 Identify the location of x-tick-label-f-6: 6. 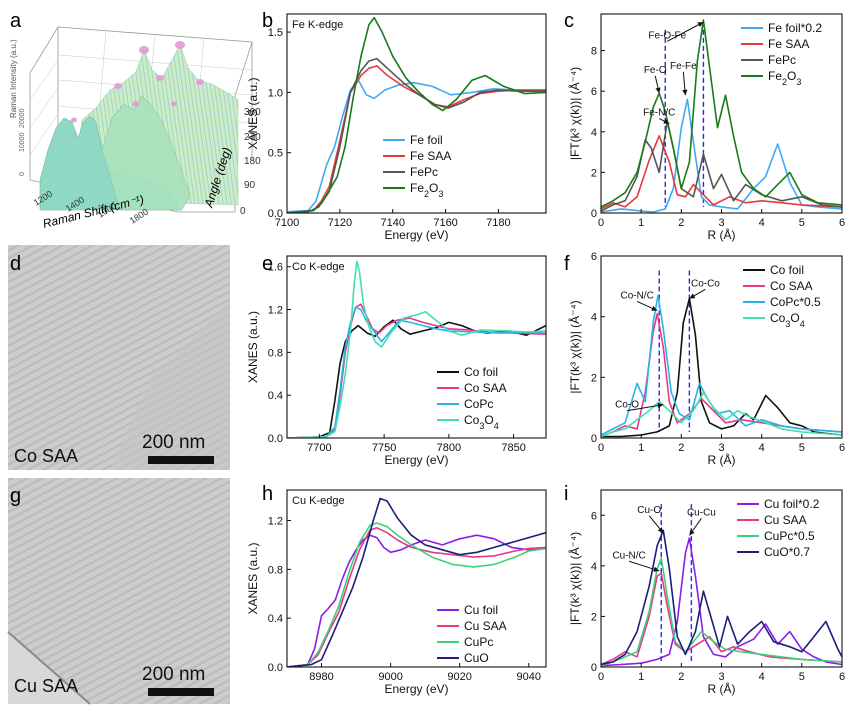
(842, 448).